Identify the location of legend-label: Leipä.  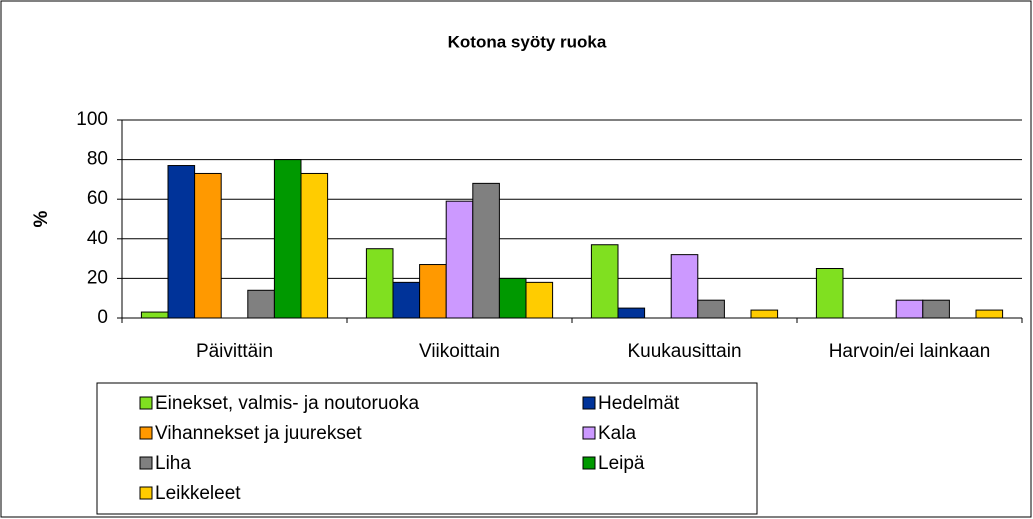
(621, 463).